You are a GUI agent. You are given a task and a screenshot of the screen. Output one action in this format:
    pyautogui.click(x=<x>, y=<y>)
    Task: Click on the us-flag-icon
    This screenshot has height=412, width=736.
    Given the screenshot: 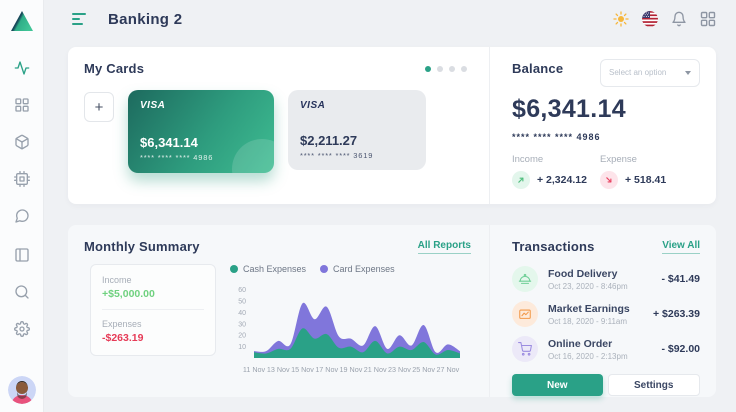 What is the action you would take?
    pyautogui.click(x=650, y=19)
    